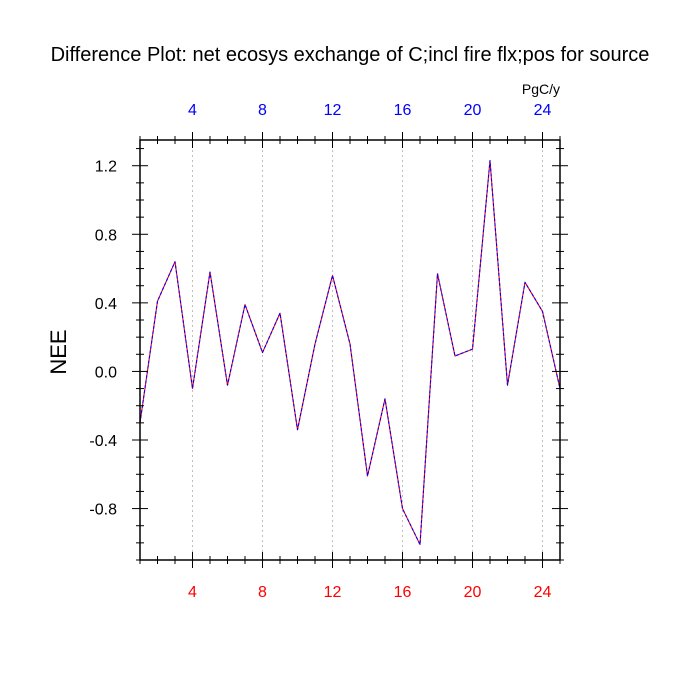 The width and height of the screenshot is (700, 700). I want to click on y-tick-label: 0.0, so click(106, 372).